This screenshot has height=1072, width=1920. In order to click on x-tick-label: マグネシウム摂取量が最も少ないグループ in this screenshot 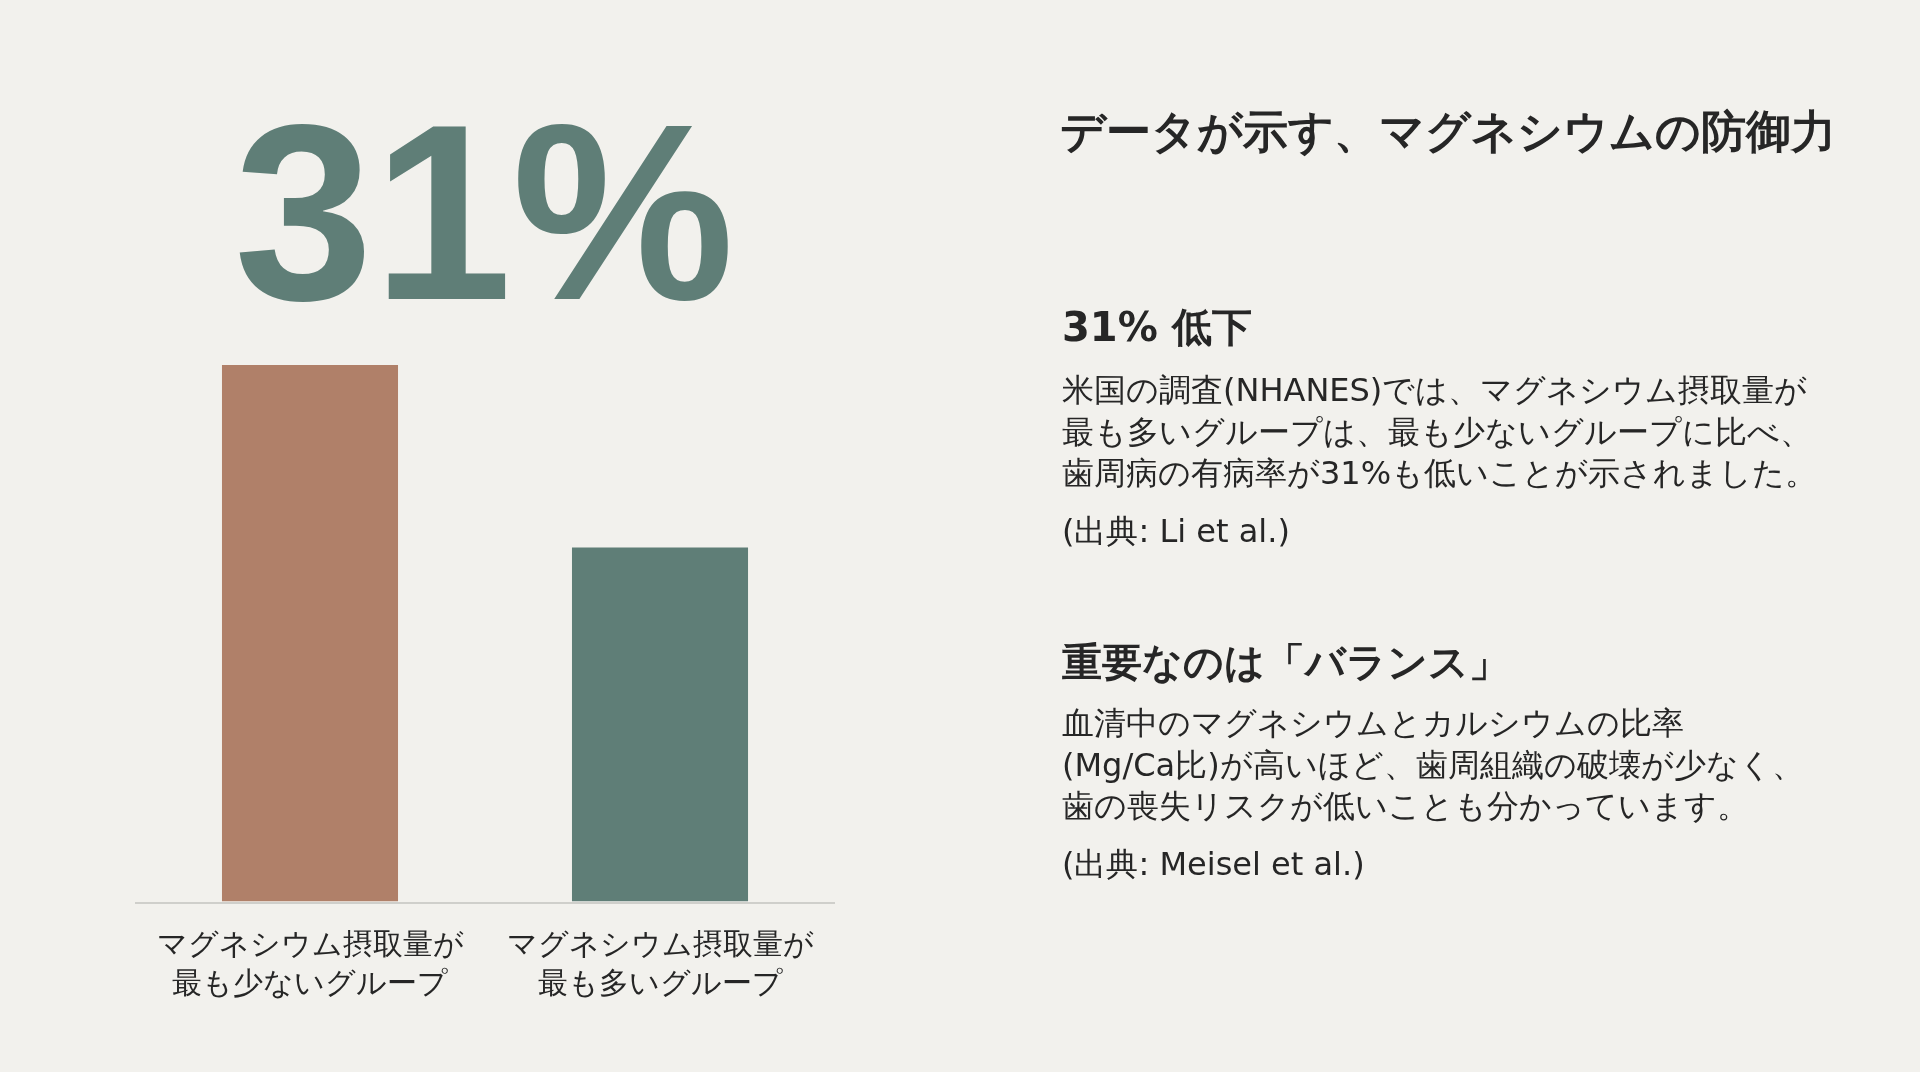, I will do `click(310, 962)`.